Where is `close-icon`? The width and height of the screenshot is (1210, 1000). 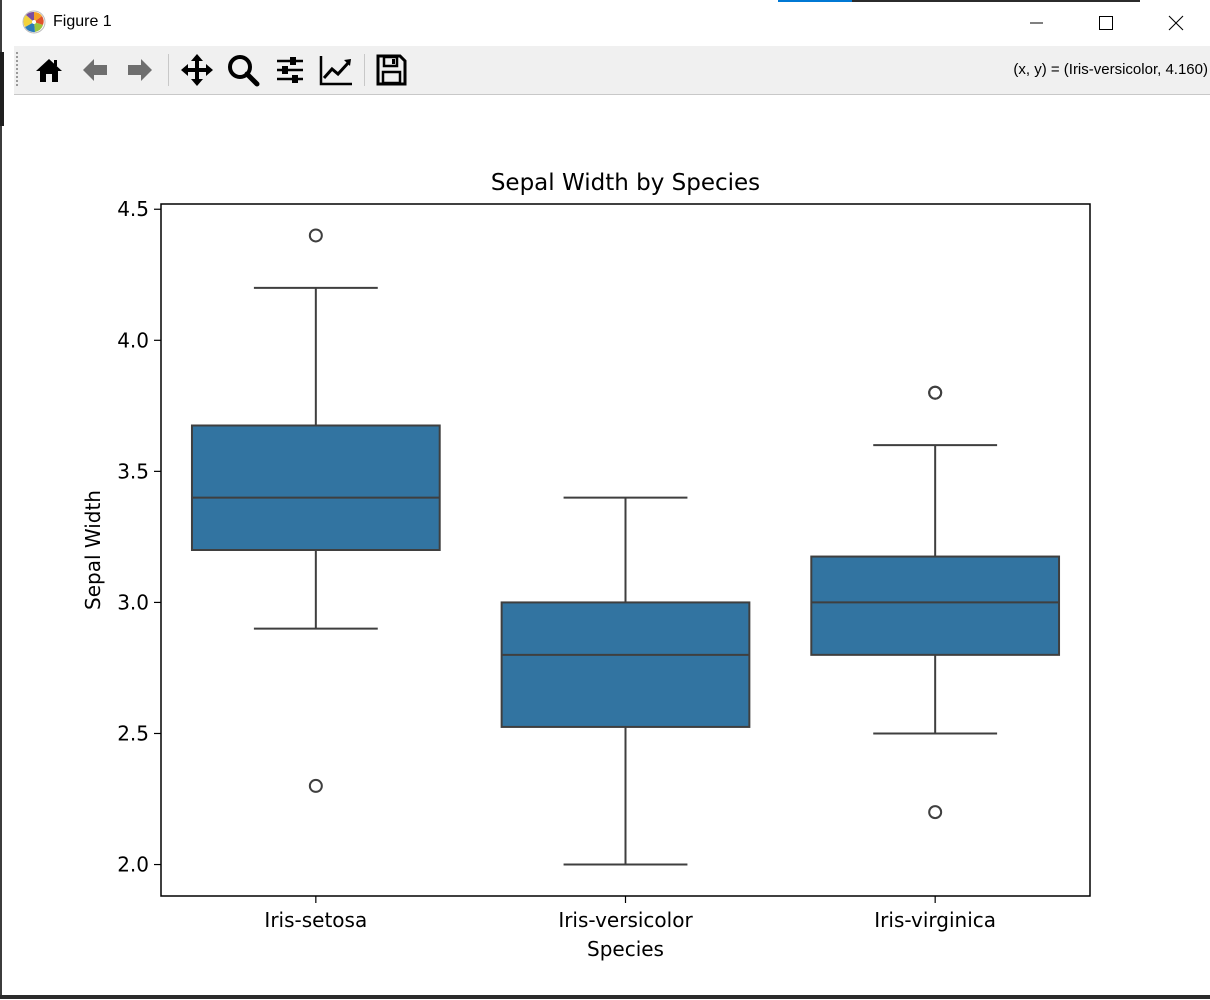
close-icon is located at coordinates (1176, 23).